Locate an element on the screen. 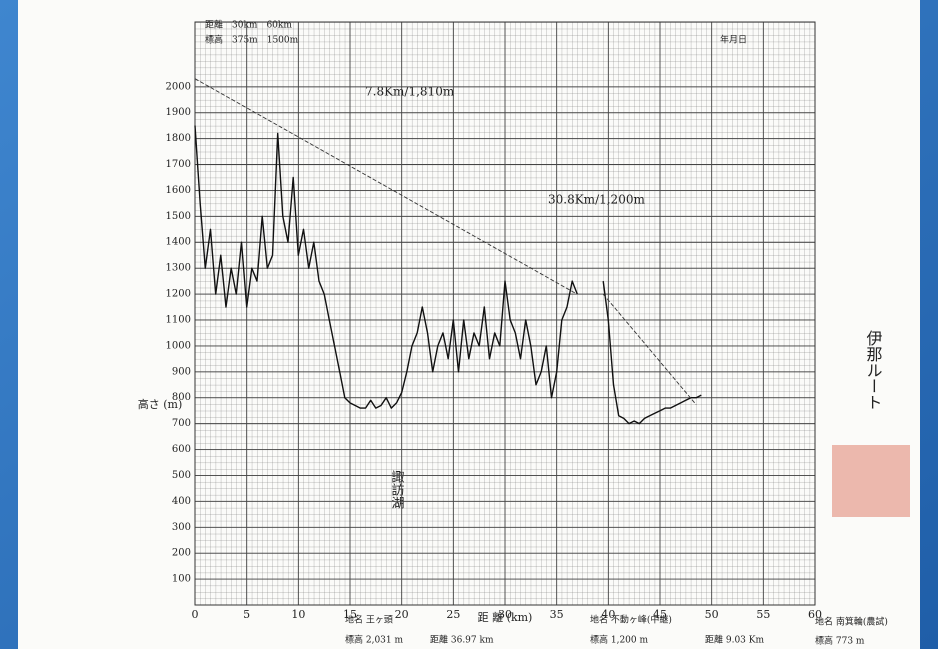  y-axis-label: 高さ (m) is located at coordinates (160, 404).